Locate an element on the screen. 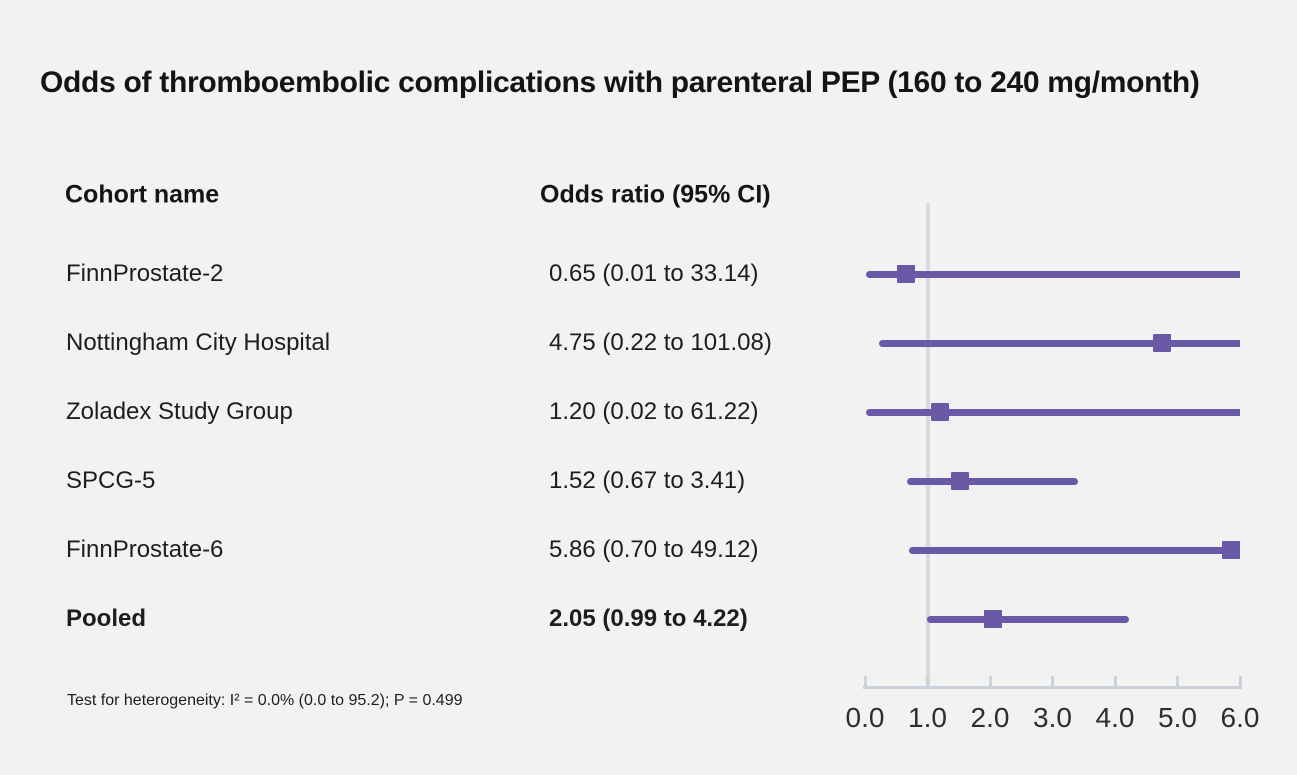 The height and width of the screenshot is (775, 1297). odds-ratio-value: 5.86 (0.70 to 49.12) is located at coordinates (654, 549).